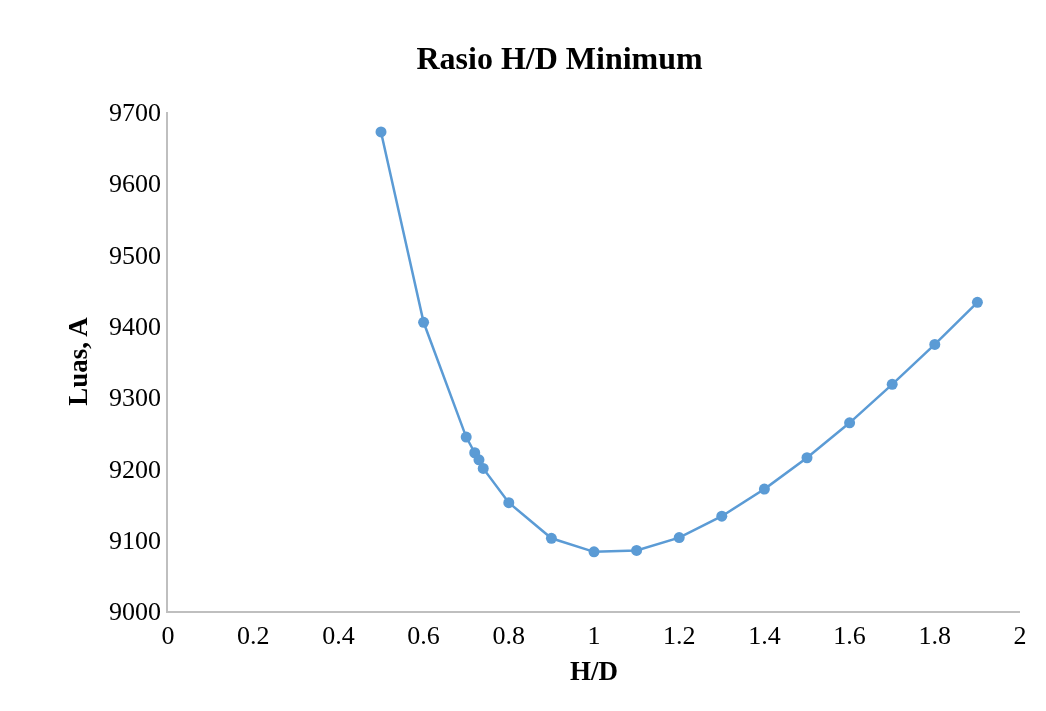 The height and width of the screenshot is (711, 1046). Describe the element at coordinates (135, 255) in the screenshot. I see `y-tick-label: 9500` at that location.